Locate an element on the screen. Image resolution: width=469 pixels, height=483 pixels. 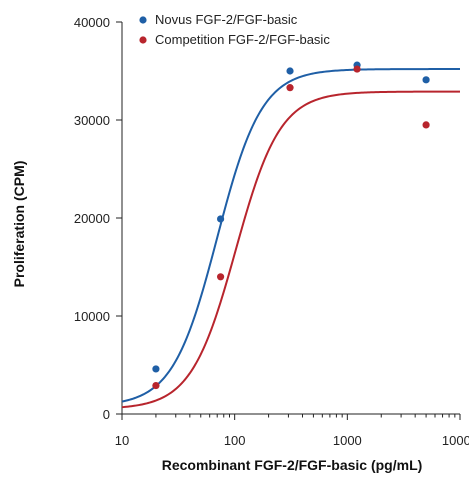
x-tick-label: 10 is located at coordinates (122, 440).